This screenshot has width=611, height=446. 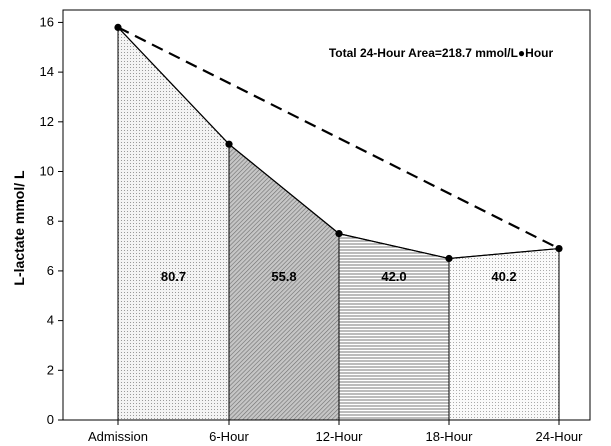 I want to click on y-tick-label: 12, so click(x=47, y=121).